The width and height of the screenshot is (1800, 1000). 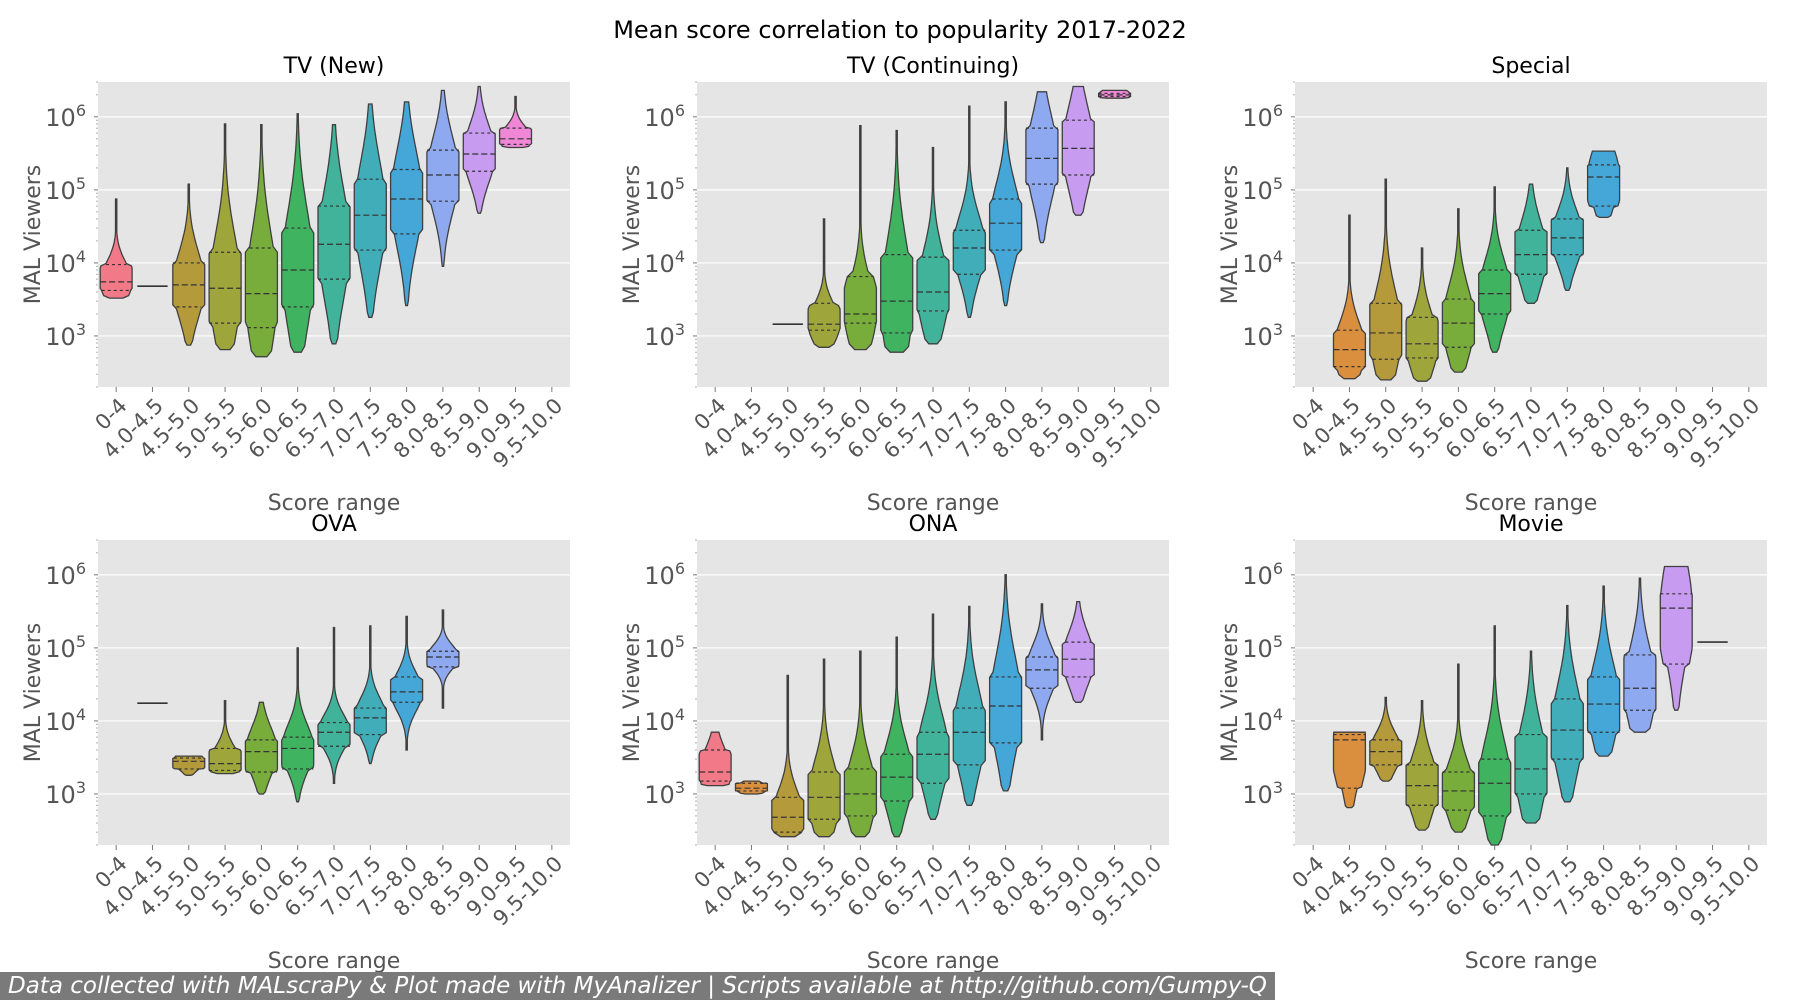 I want to click on panel-title: TV (New), so click(x=334, y=66).